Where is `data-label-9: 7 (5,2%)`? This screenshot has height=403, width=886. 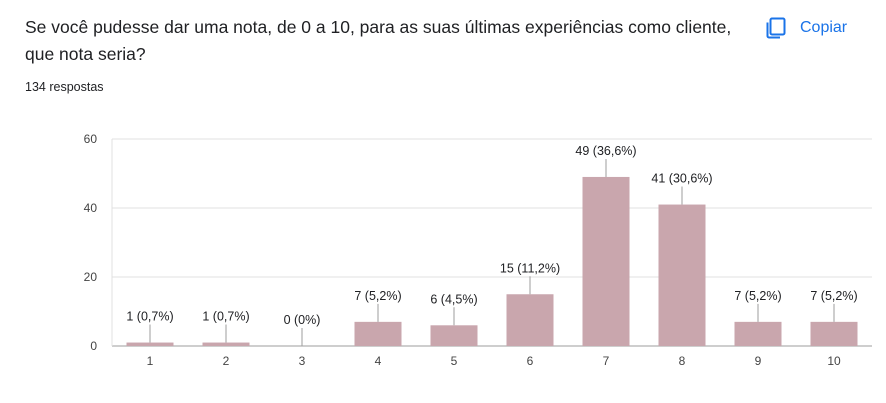
data-label-9: 7 (5,2%) is located at coordinates (757, 296).